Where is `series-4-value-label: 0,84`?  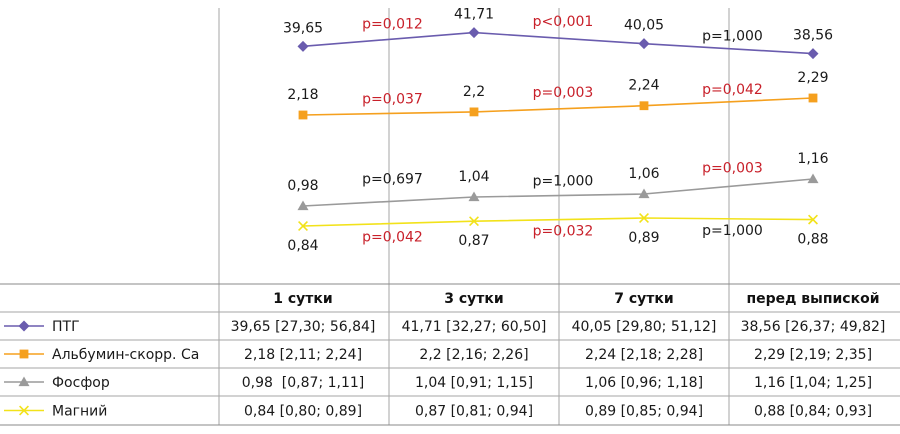
series-4-value-label: 0,84 is located at coordinates (302, 246).